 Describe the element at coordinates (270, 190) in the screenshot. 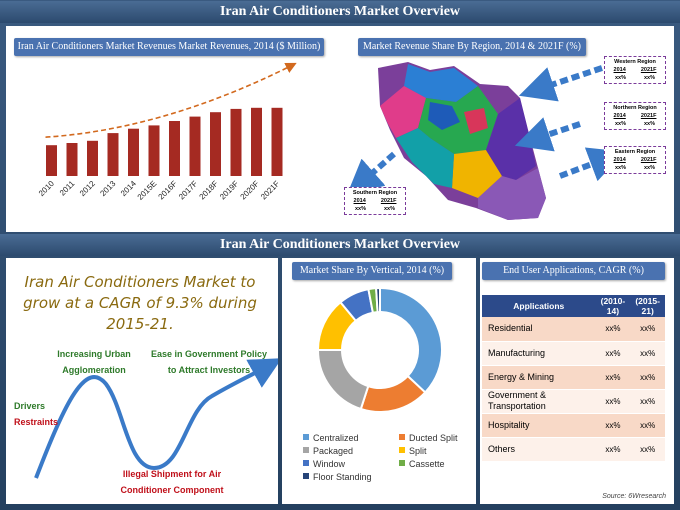

I see `tick-label: 2021F` at that location.